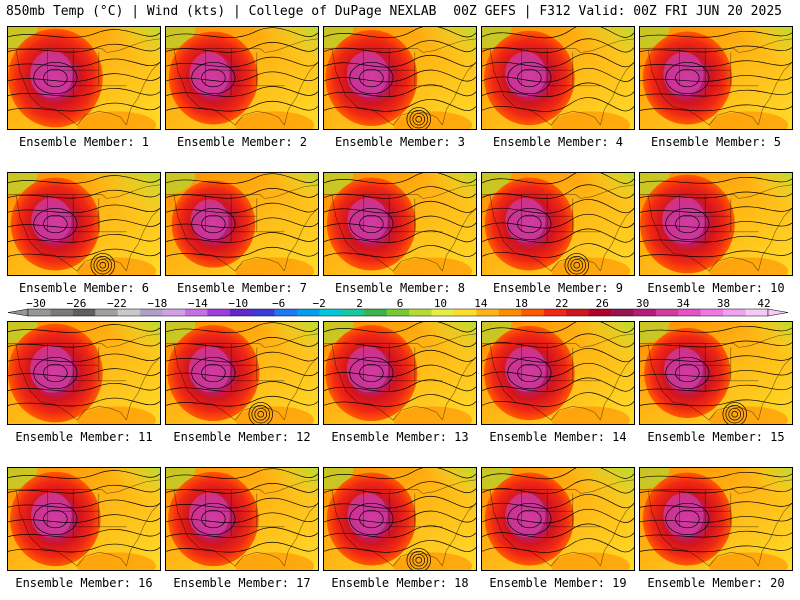  I want to click on ensemble-member-caption: Ensemble Member: 16, so click(84, 583).